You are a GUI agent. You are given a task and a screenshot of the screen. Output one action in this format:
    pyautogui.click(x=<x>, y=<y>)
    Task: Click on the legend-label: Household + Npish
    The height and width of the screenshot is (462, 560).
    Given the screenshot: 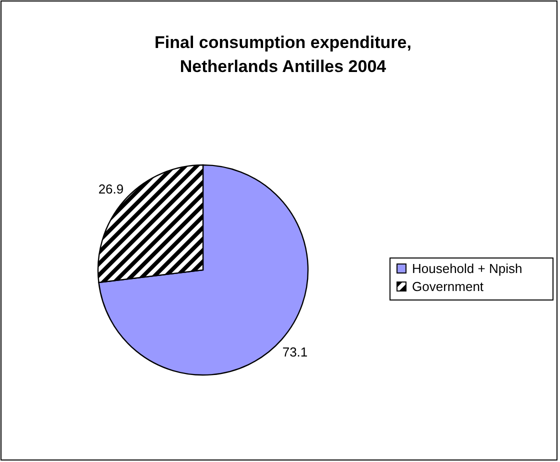 What is the action you would take?
    pyautogui.click(x=467, y=268)
    